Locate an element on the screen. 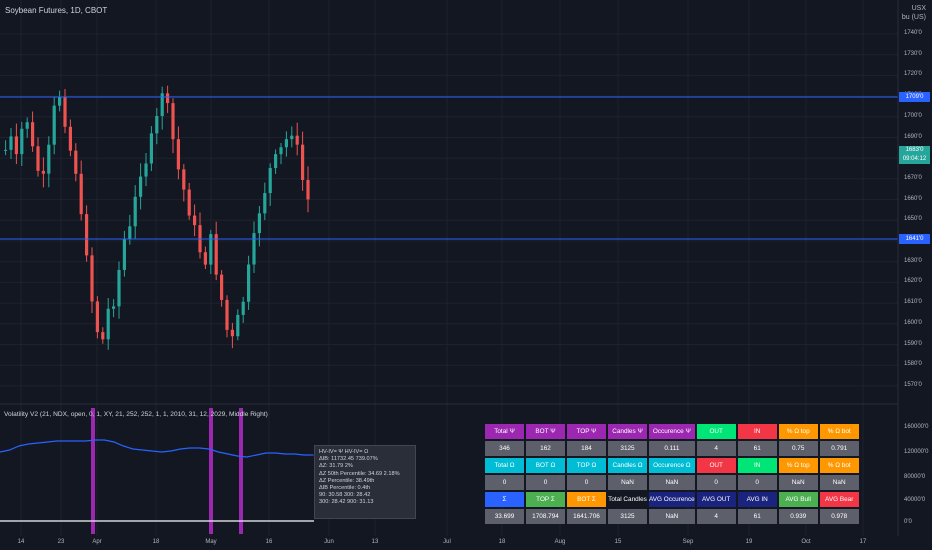 This screenshot has width=932, height=550. table-cell: Candles Ω is located at coordinates (627, 465).